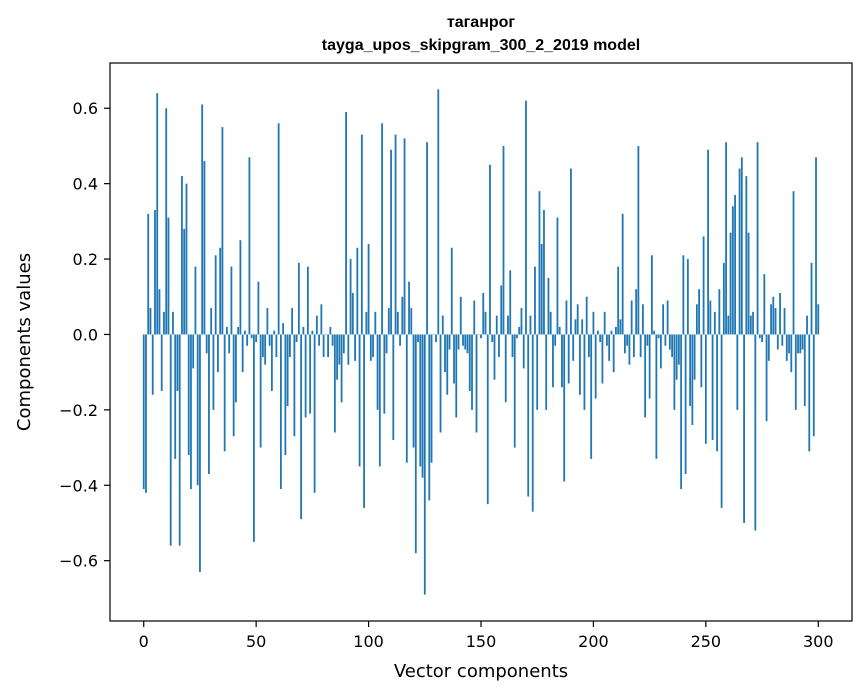 The height and width of the screenshot is (696, 867). I want to click on x-tick-label: 250, so click(706, 641).